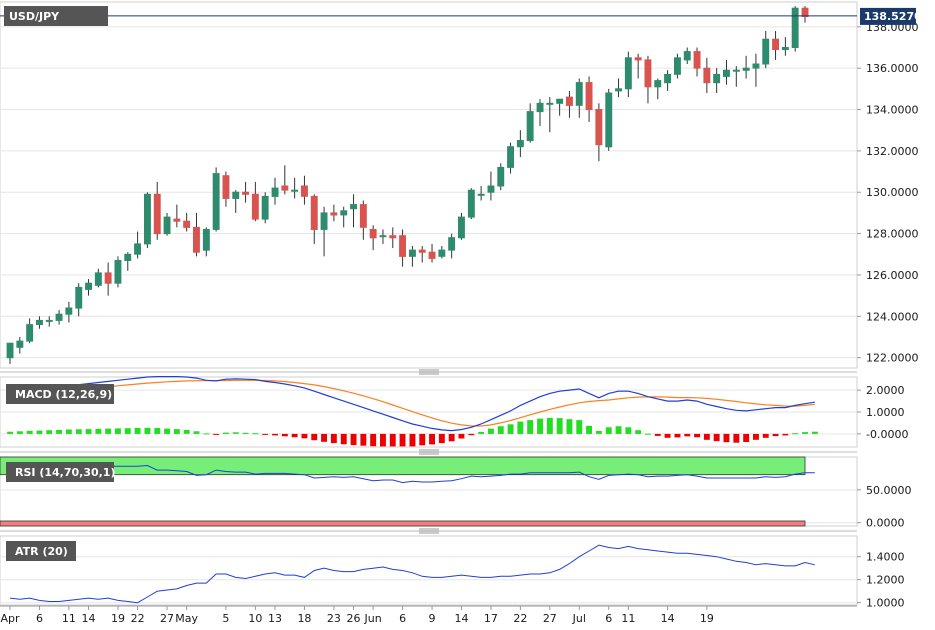 This screenshot has width=935, height=630. Describe the element at coordinates (429, 570) in the screenshot. I see `atr-panel-frame` at that location.